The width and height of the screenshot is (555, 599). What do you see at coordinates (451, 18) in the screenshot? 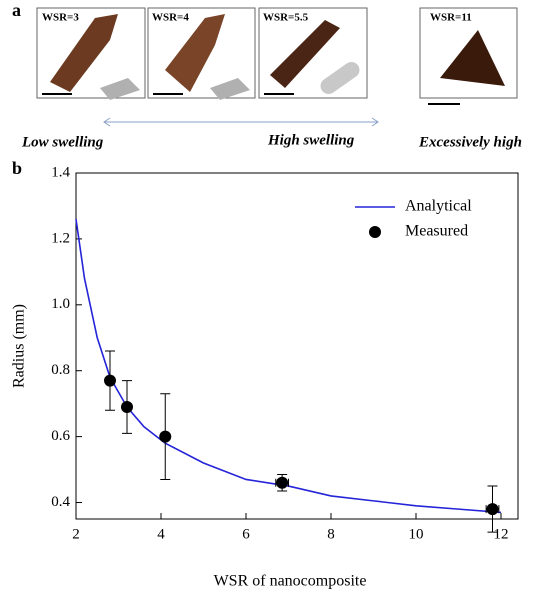
I see `sample-label: WSR=11` at bounding box center [451, 18].